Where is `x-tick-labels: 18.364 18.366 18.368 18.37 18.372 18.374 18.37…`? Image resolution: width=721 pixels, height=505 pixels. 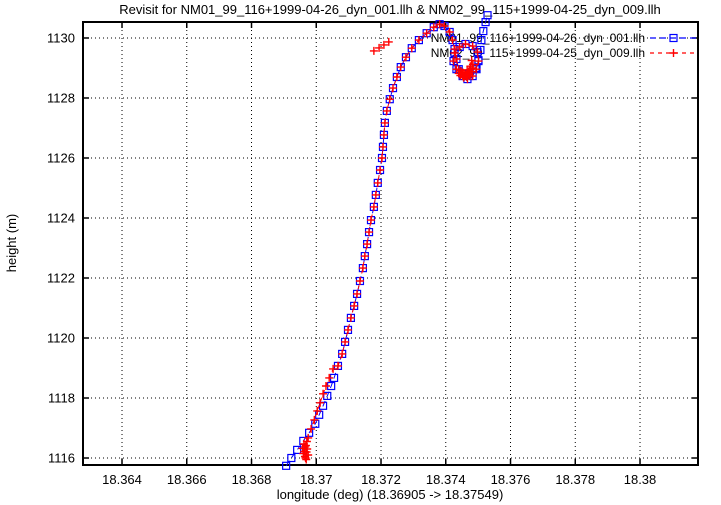
x-tick-labels: 18.364 18.366 18.368 18.37 18.372 18.374 18.37… is located at coordinates (379, 479).